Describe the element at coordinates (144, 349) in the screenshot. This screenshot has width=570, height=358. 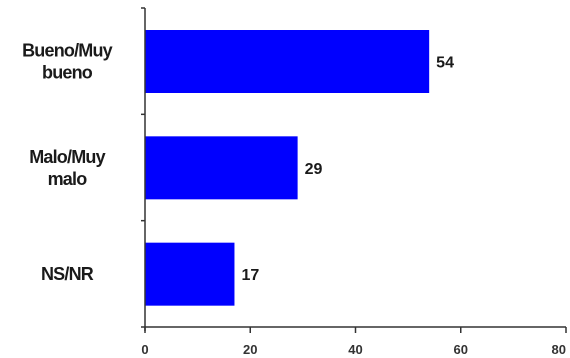
I see `x-tick-label-0: 0` at that location.